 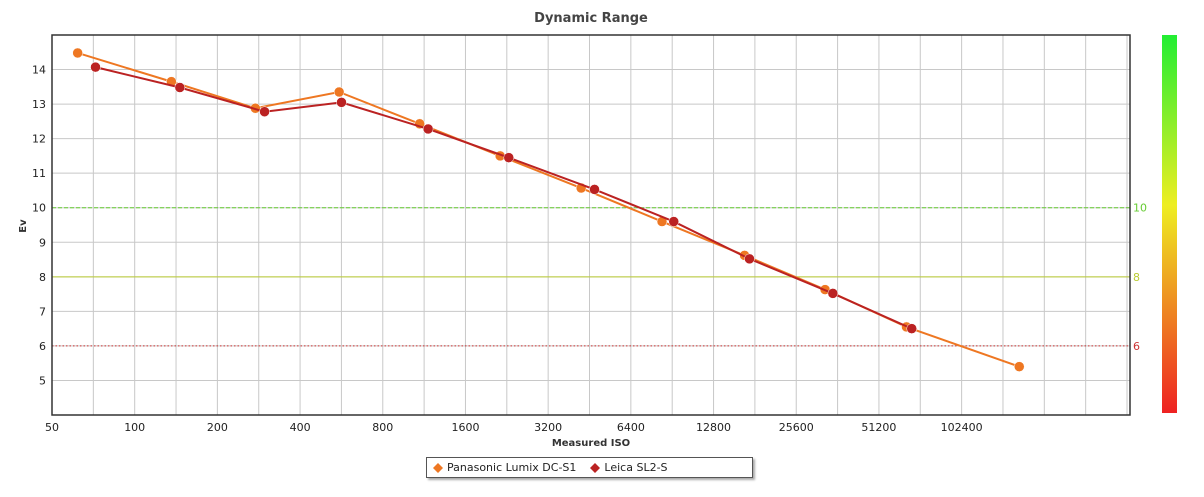 I want to click on x-tick-label: 102400, so click(x=962, y=427).